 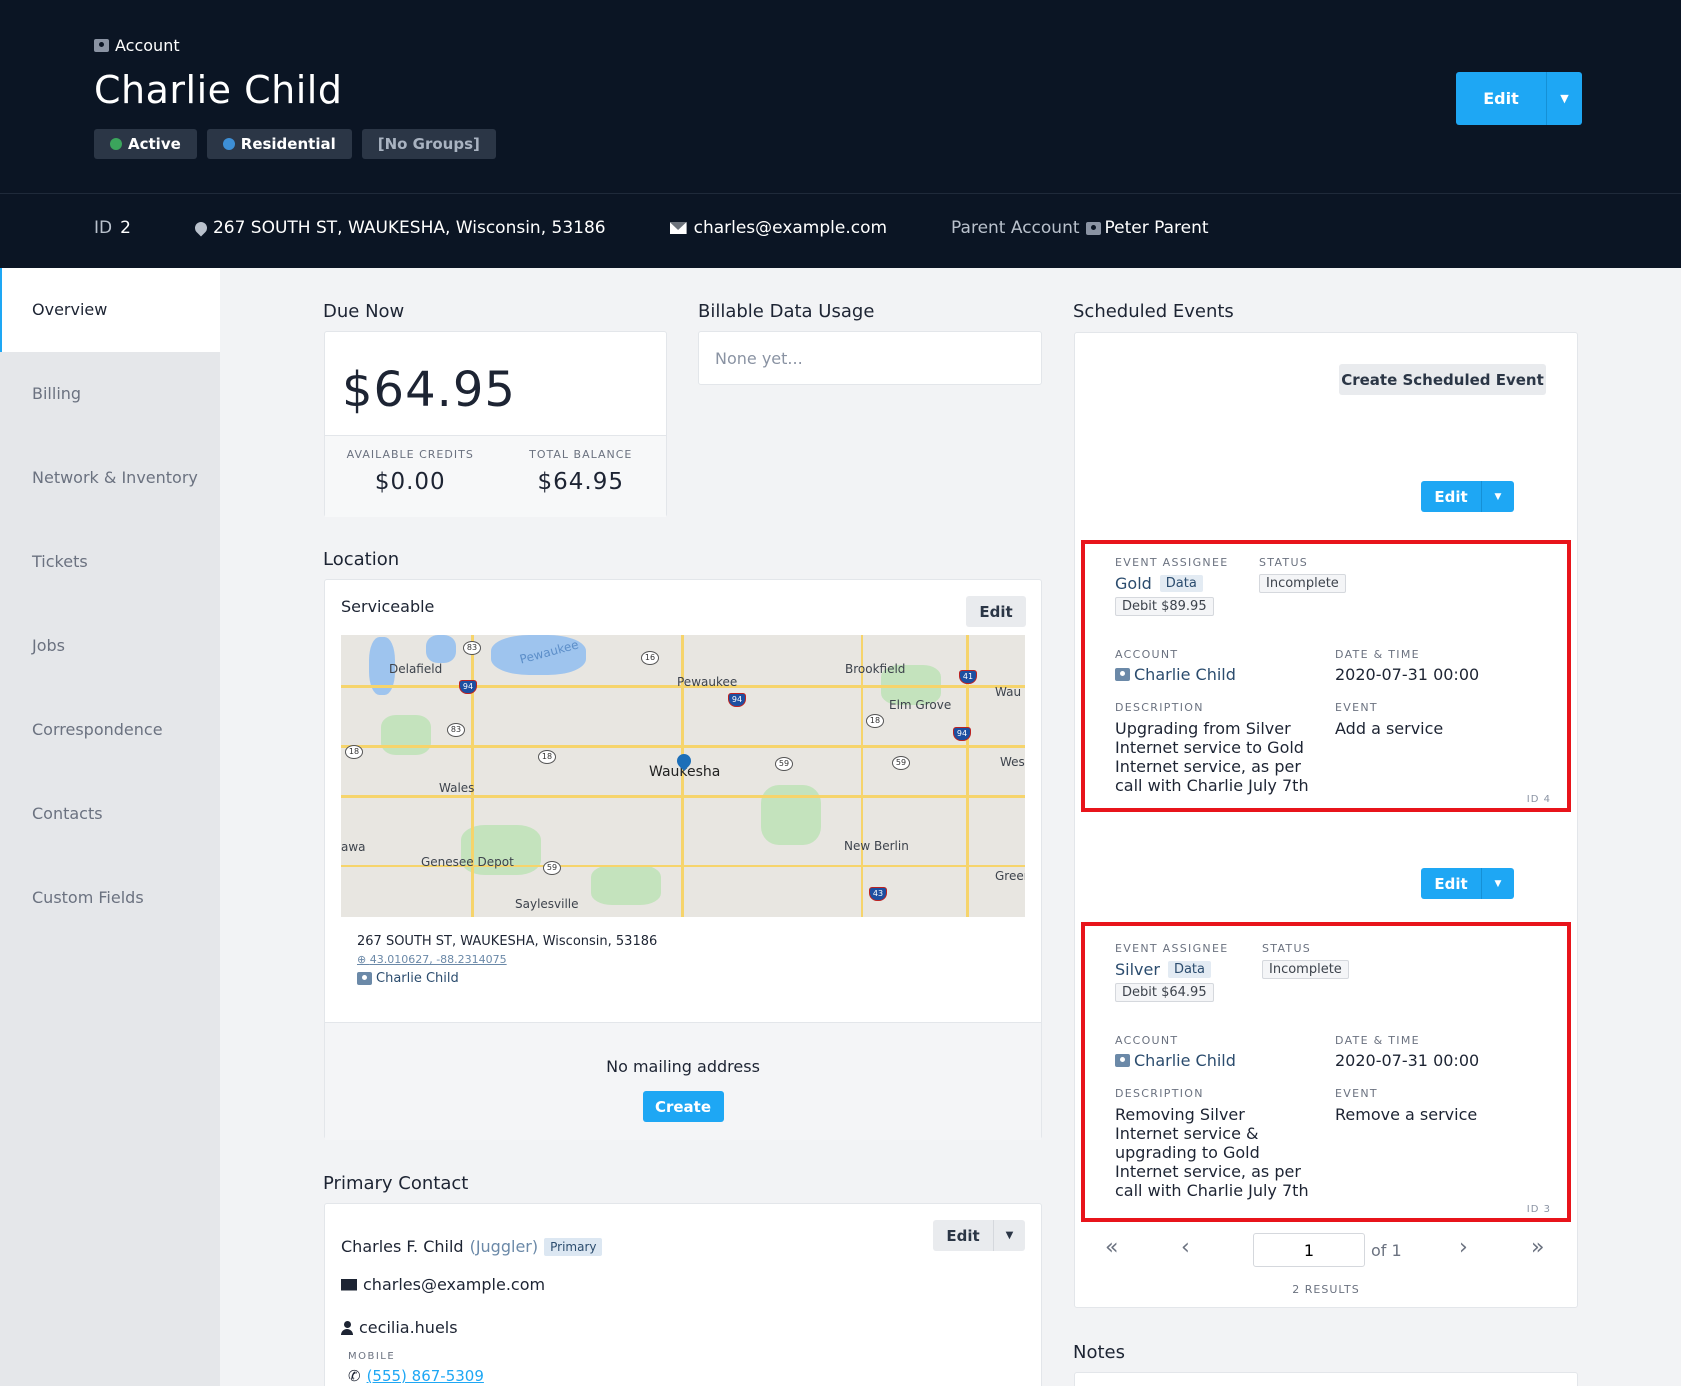 What do you see at coordinates (137, 45) in the screenshot?
I see `breadcrumb: Account` at bounding box center [137, 45].